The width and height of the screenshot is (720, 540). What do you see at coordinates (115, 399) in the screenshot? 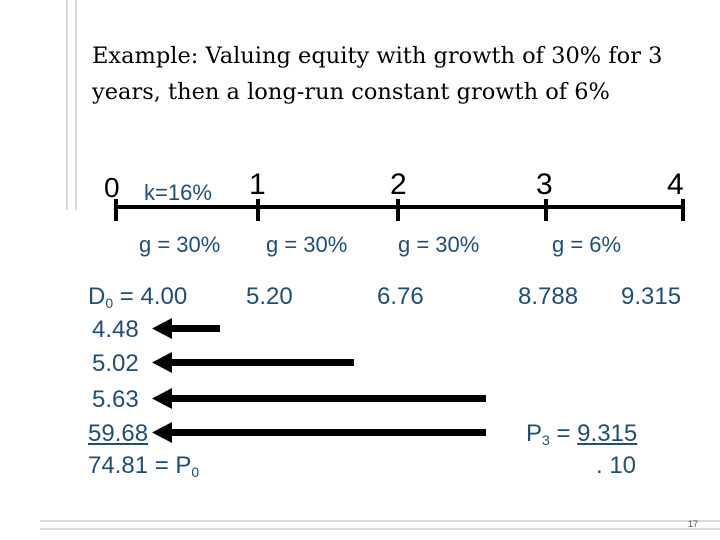
I see `present-value-3: 5.63` at bounding box center [115, 399].